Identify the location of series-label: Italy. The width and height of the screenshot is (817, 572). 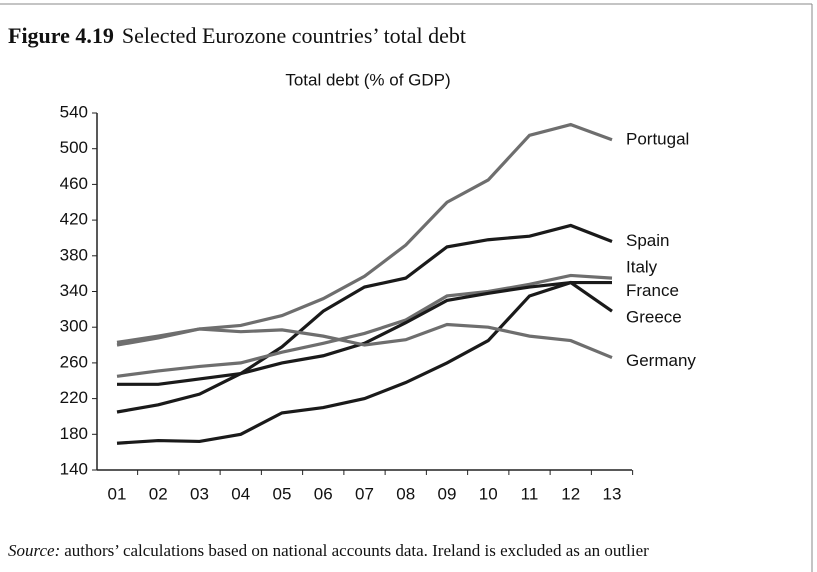
(642, 267).